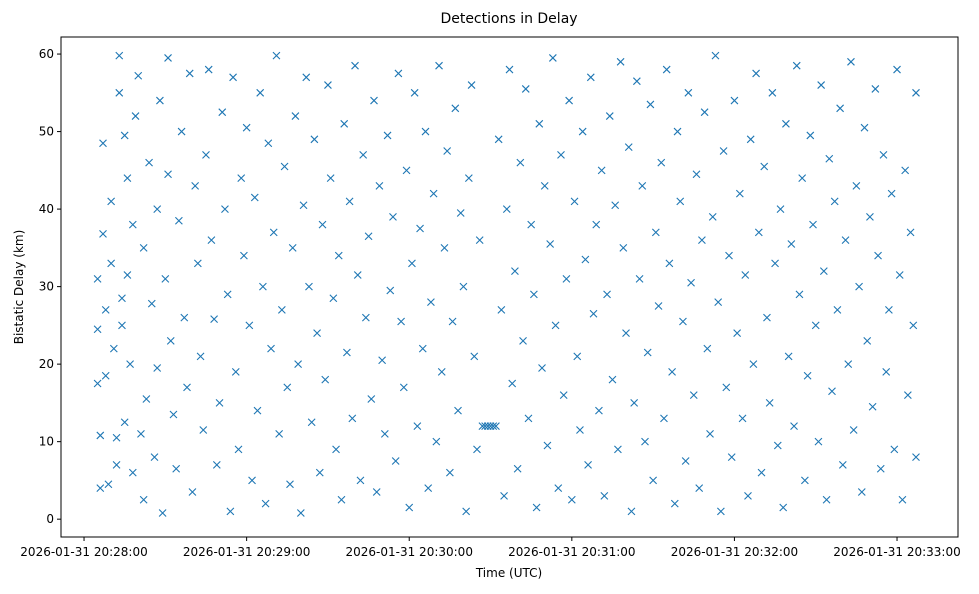 Image resolution: width=979 pixels, height=594 pixels. What do you see at coordinates (46, 442) in the screenshot?
I see `y-tick-label: 10` at bounding box center [46, 442].